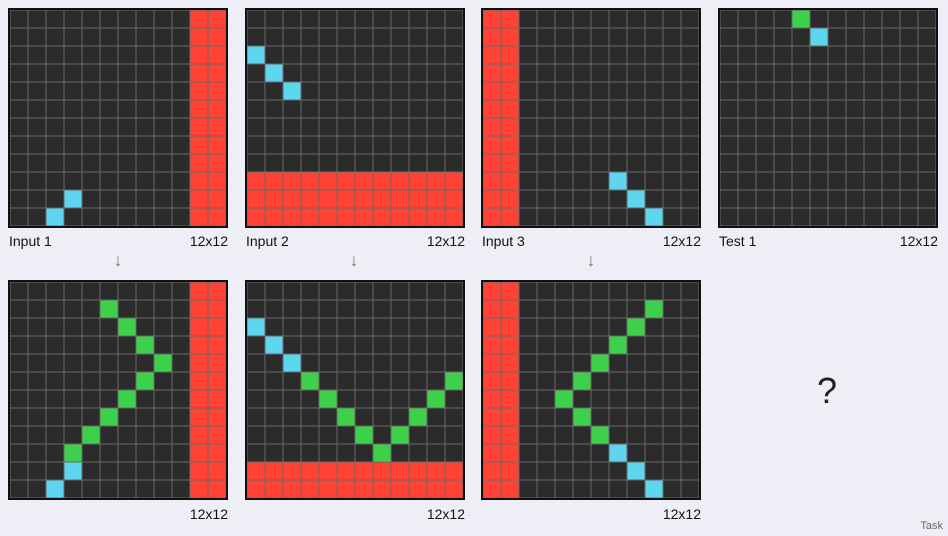  I want to click on down-arrow-icon: ↓, so click(354, 260).